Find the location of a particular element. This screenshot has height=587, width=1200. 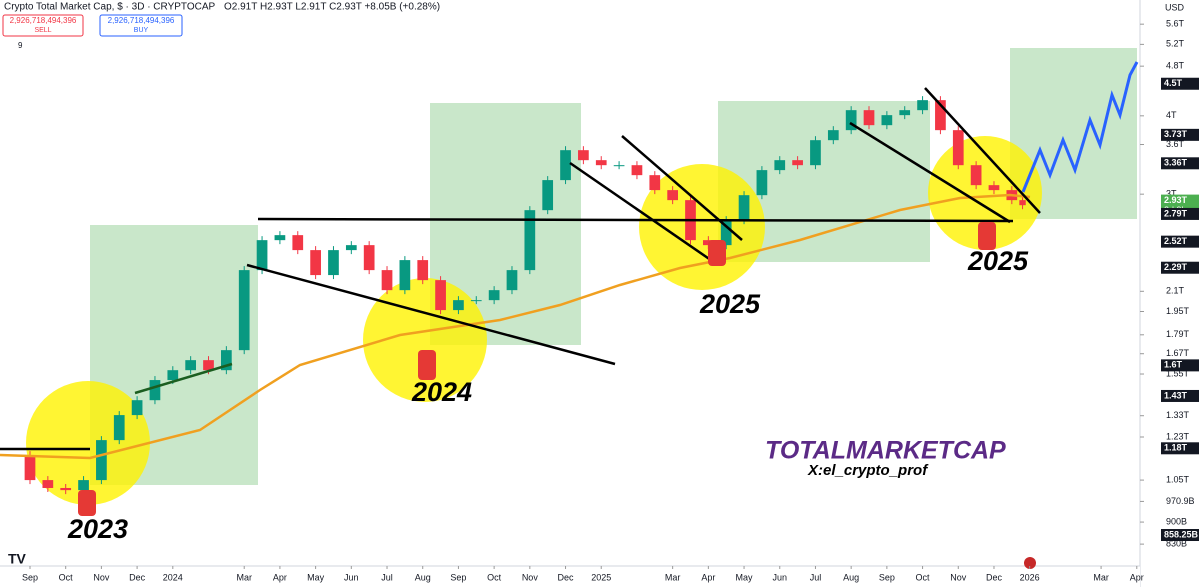

buy-label: BUY is located at coordinates (141, 30).